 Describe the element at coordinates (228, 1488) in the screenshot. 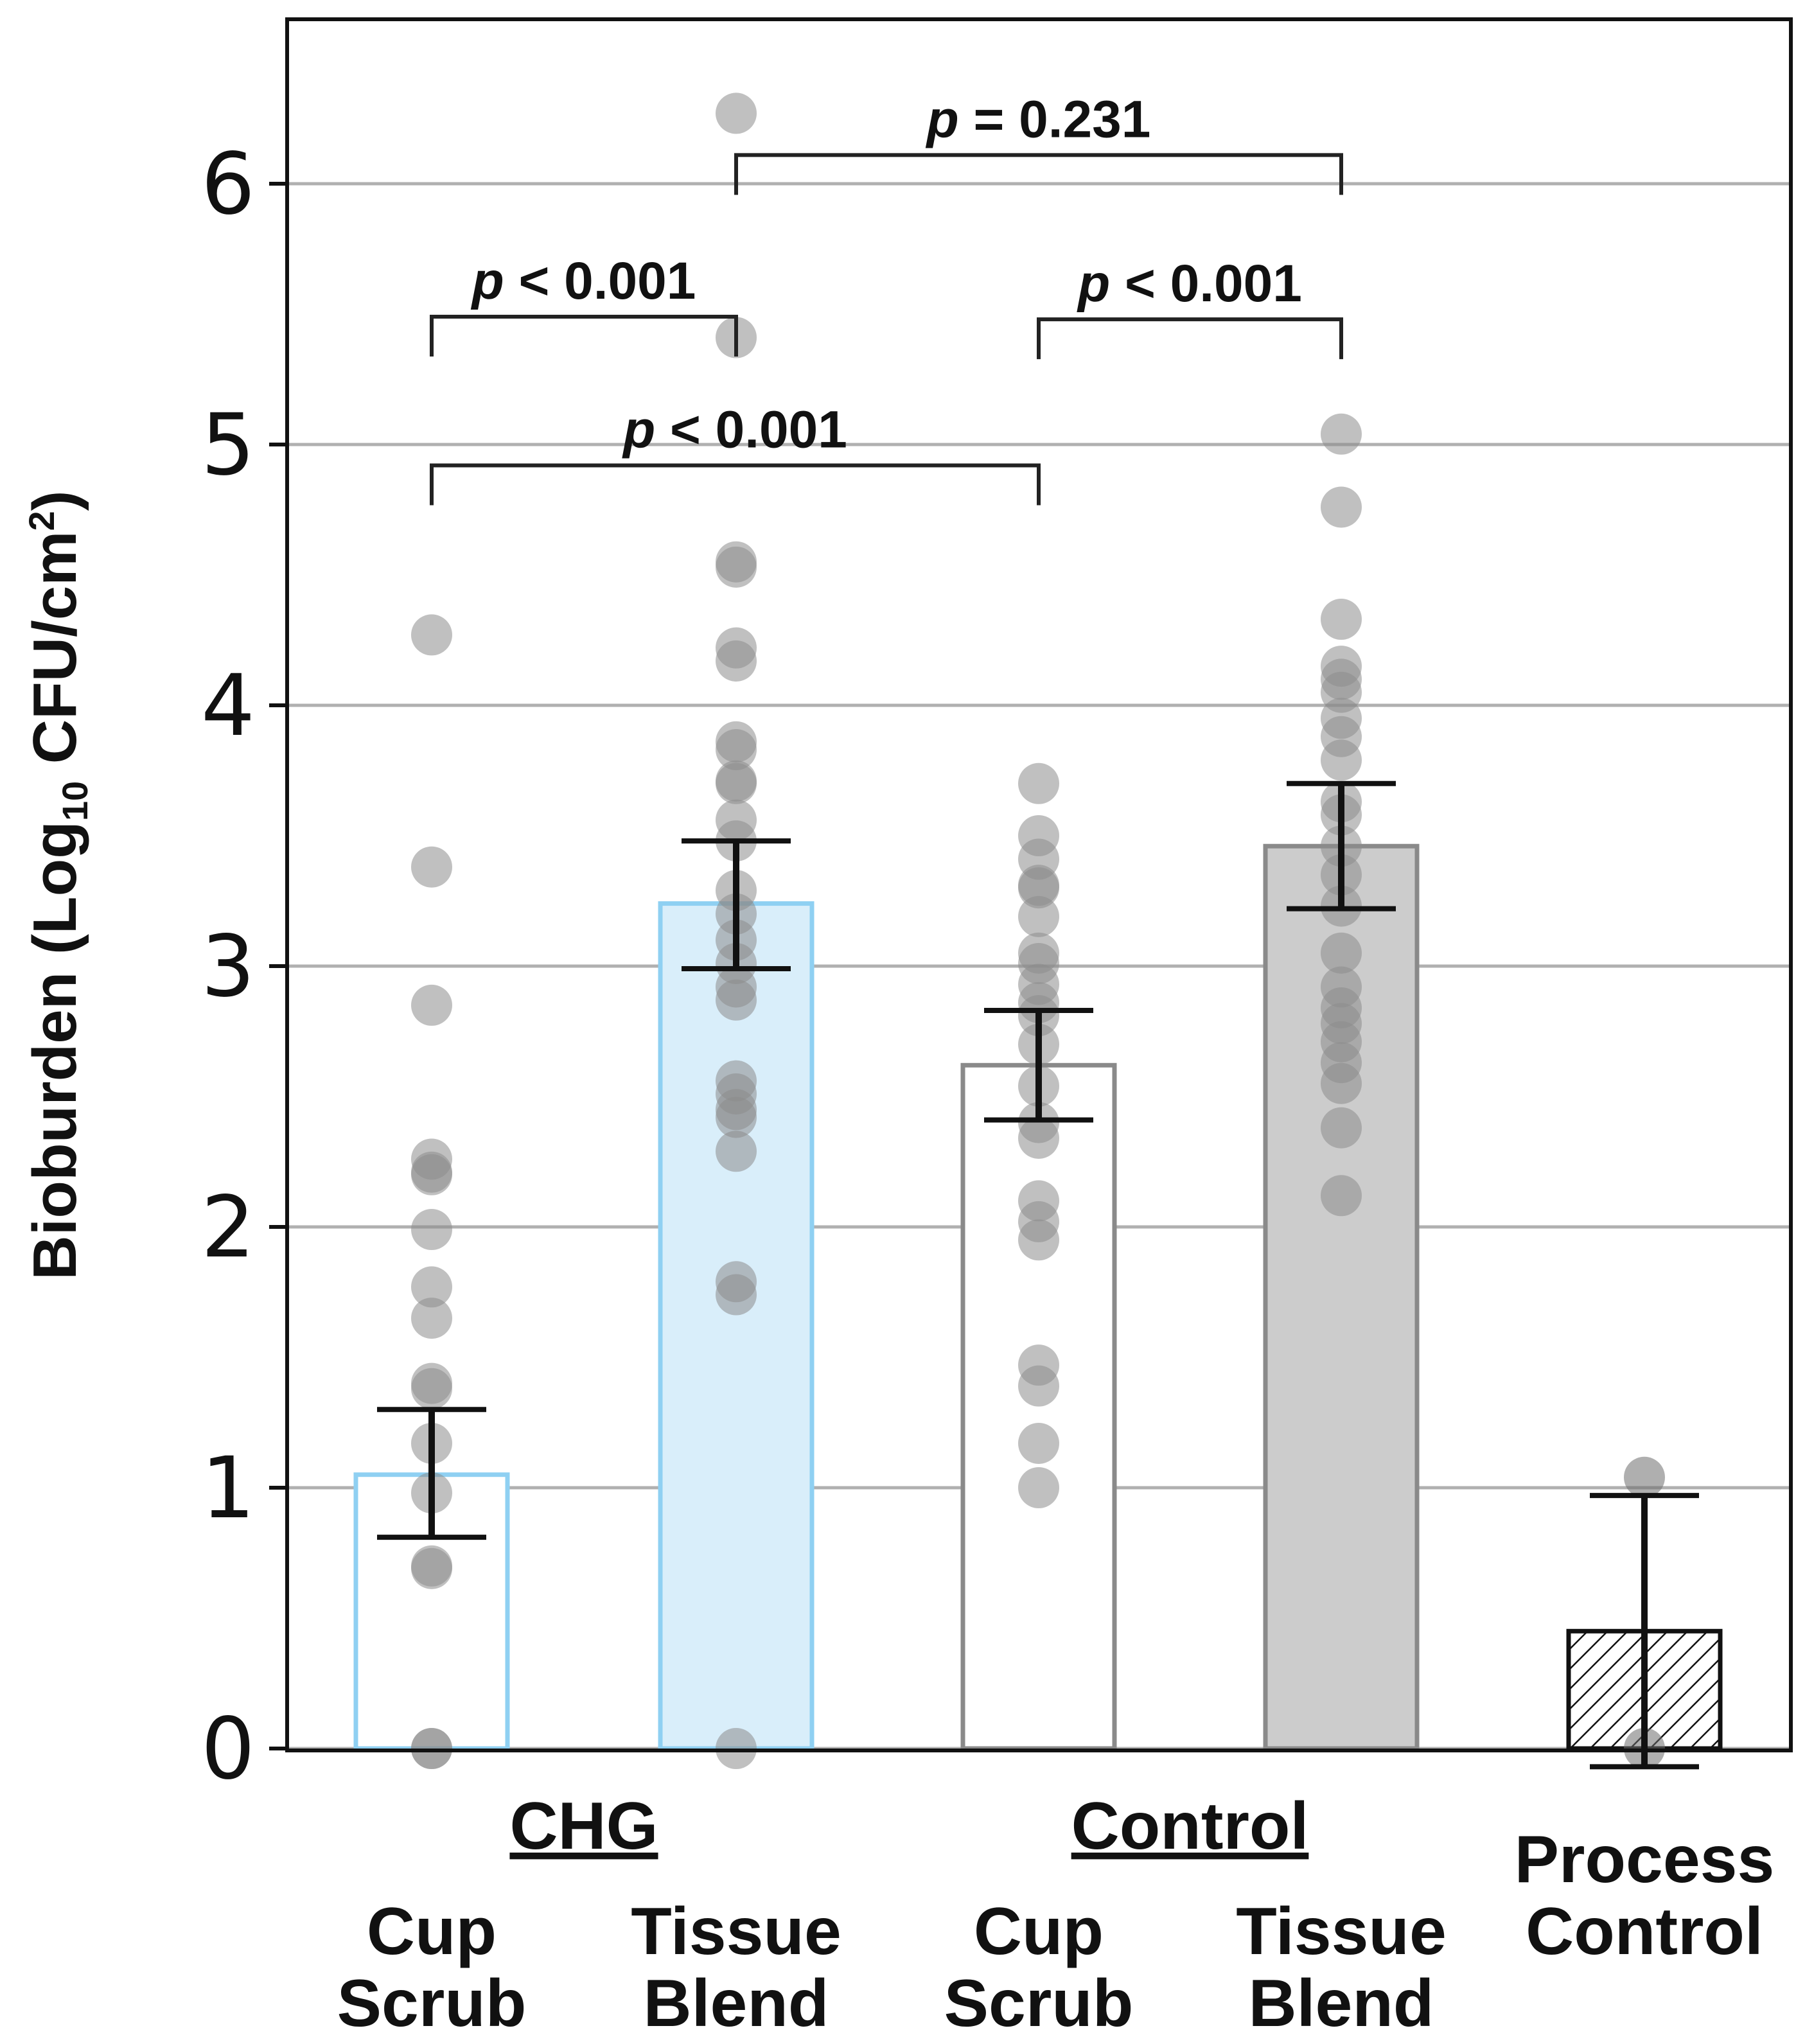

I see `y-tick-label: 1` at that location.